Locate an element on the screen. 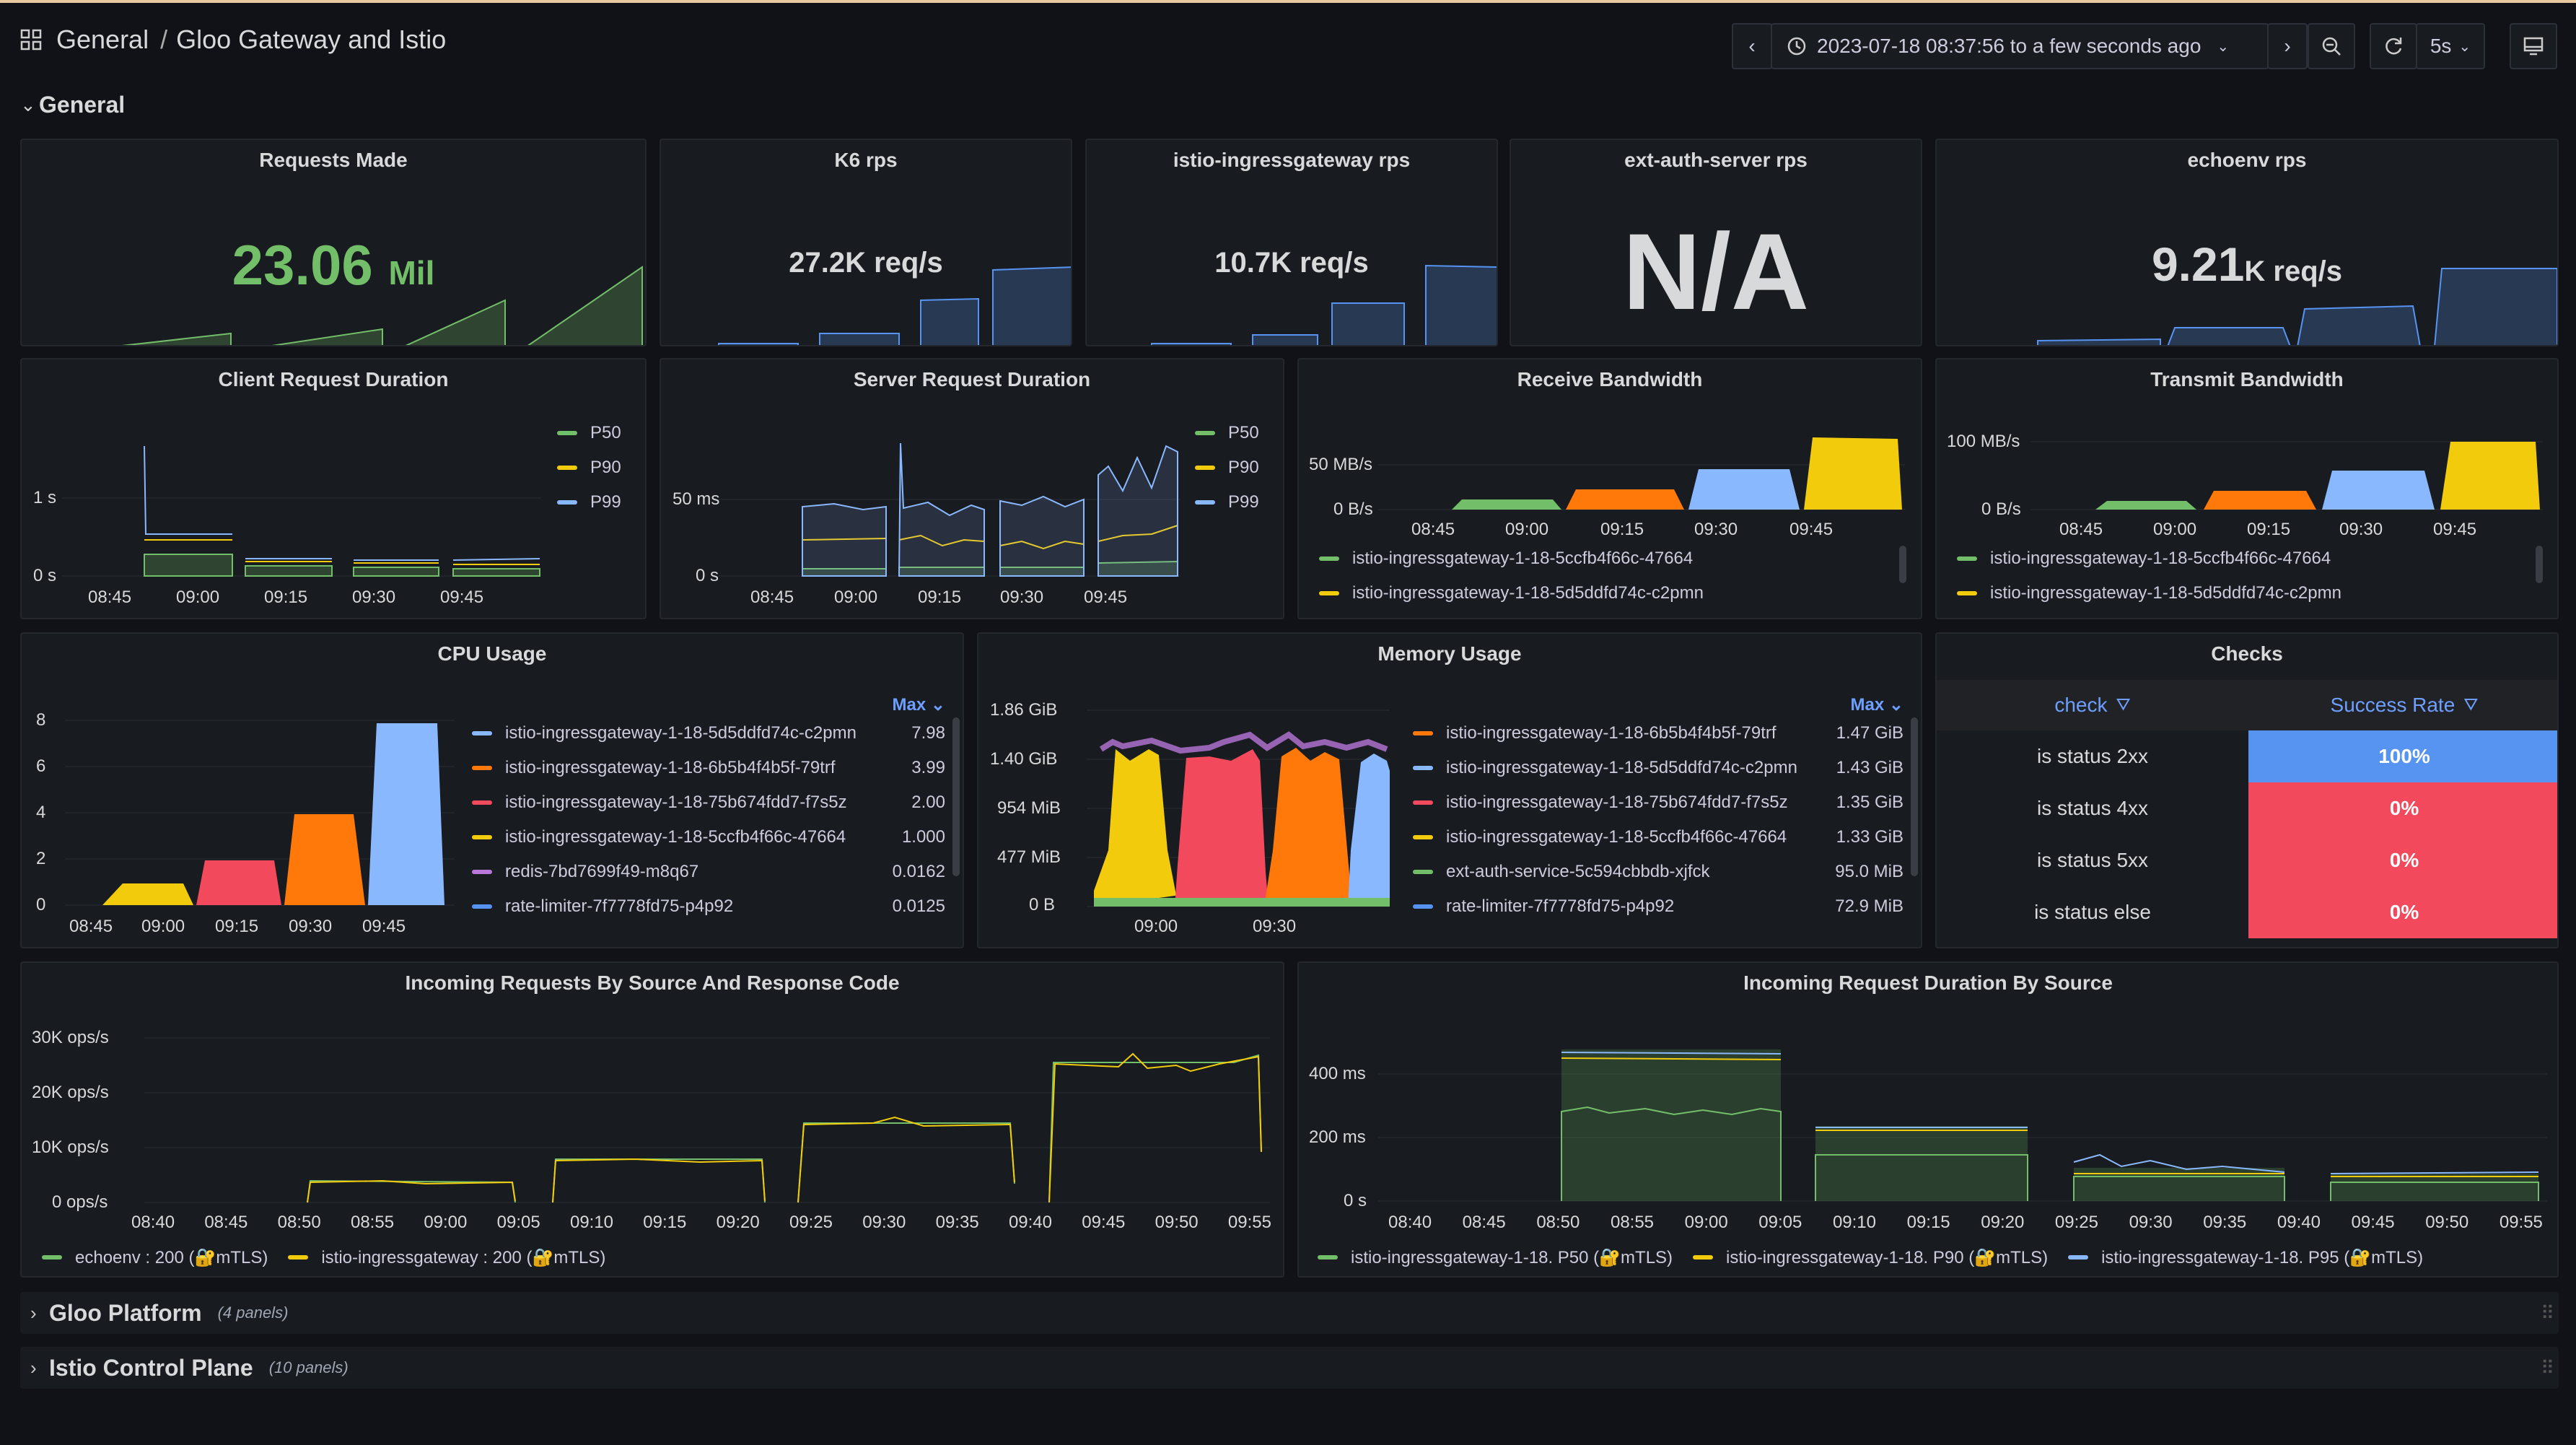 This screenshot has width=2576, height=1445. panel-ext-auth-server-rps: ext-auth-server rps N/A is located at coordinates (1716, 242).